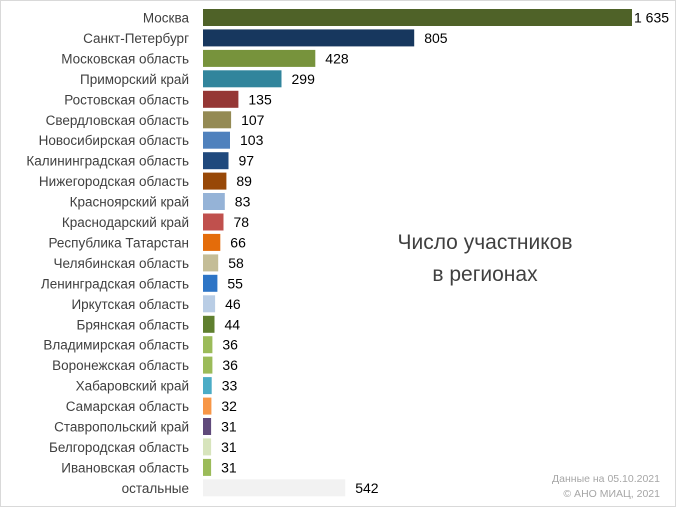  Describe the element at coordinates (117, 120) in the screenshot. I see `category-label: Свердловская область` at that location.